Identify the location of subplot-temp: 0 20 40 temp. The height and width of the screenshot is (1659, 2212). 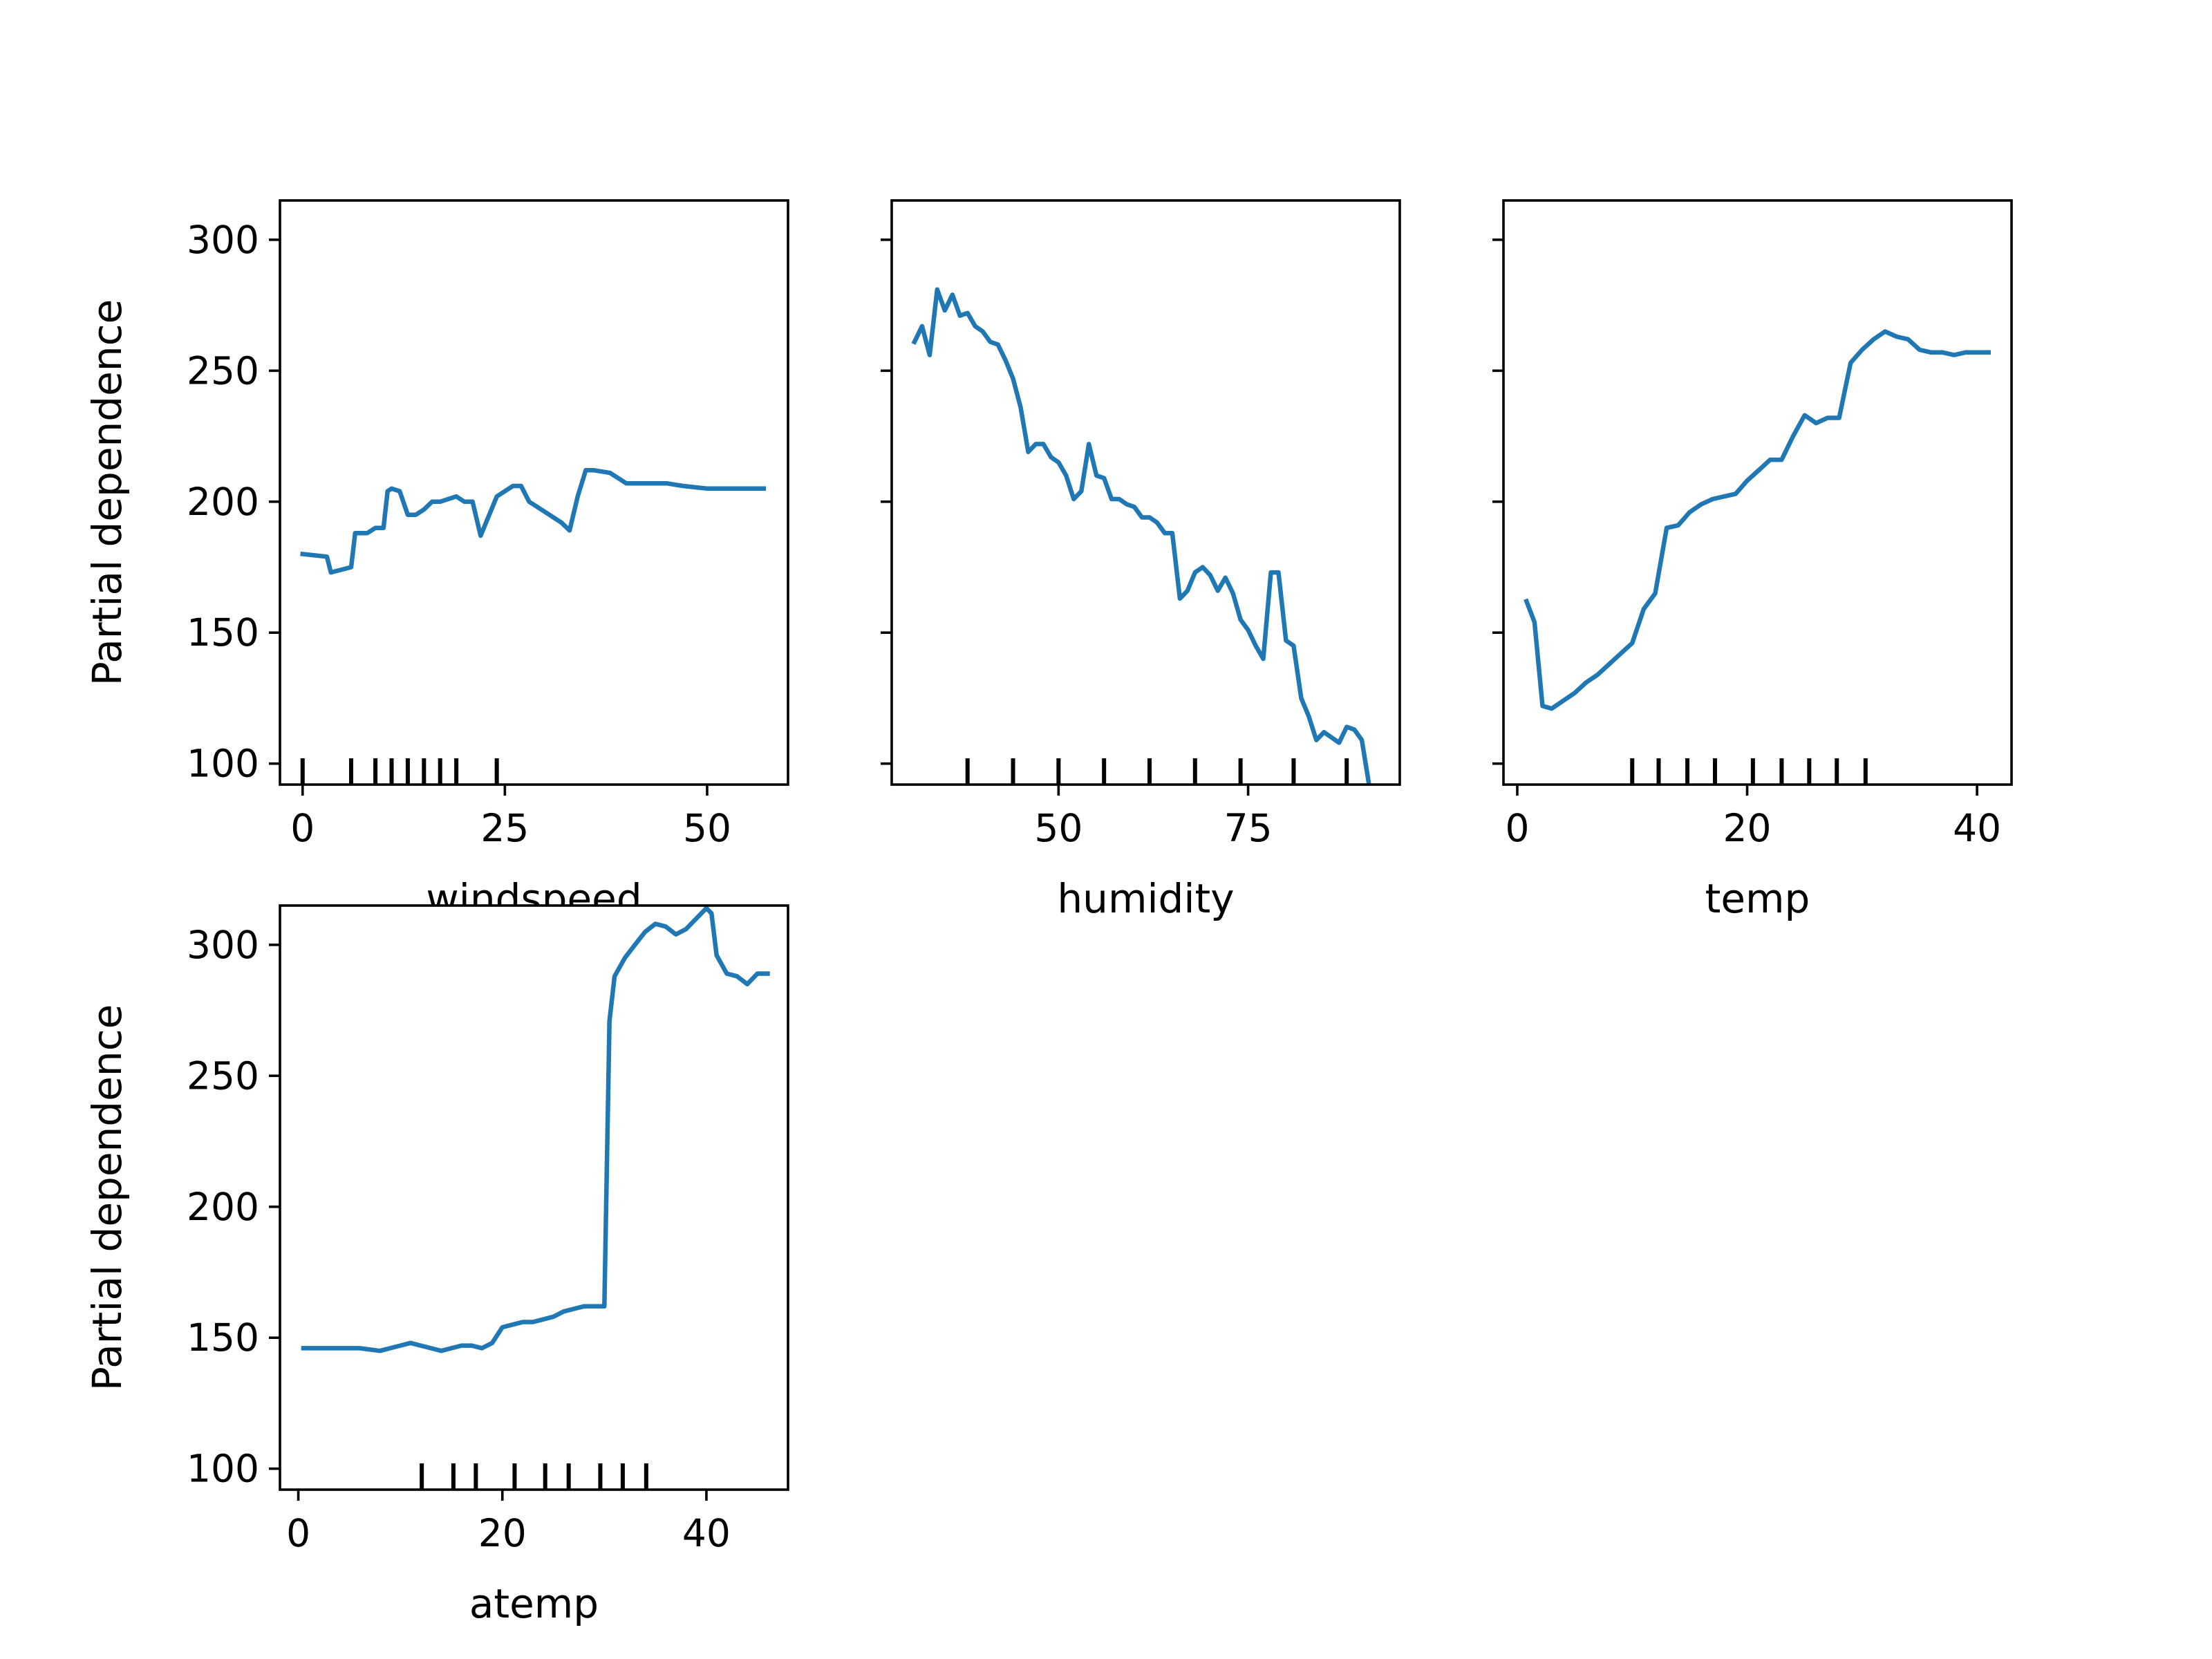
(1752, 560).